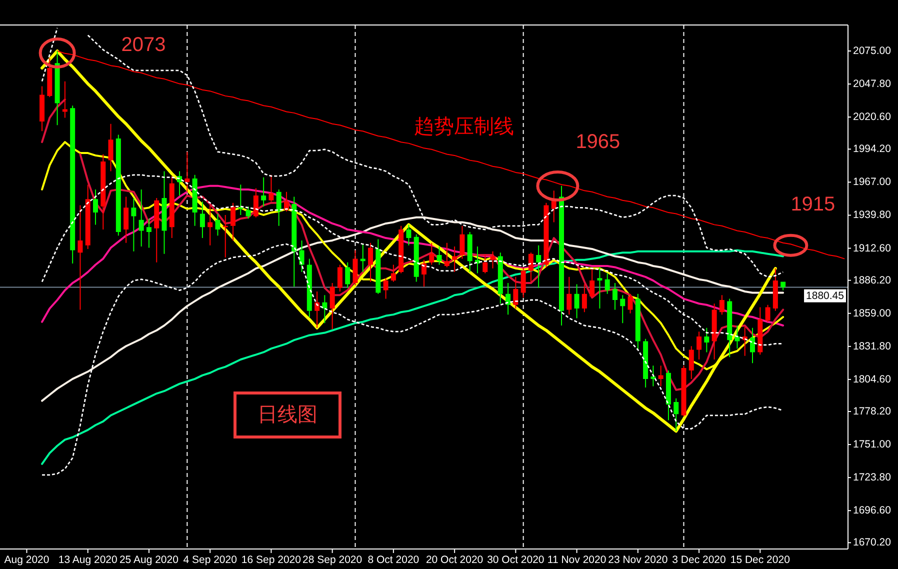 This screenshot has width=898, height=569. What do you see at coordinates (394, 560) in the screenshot?
I see `x-tick-label: 8 Oct 2020` at bounding box center [394, 560].